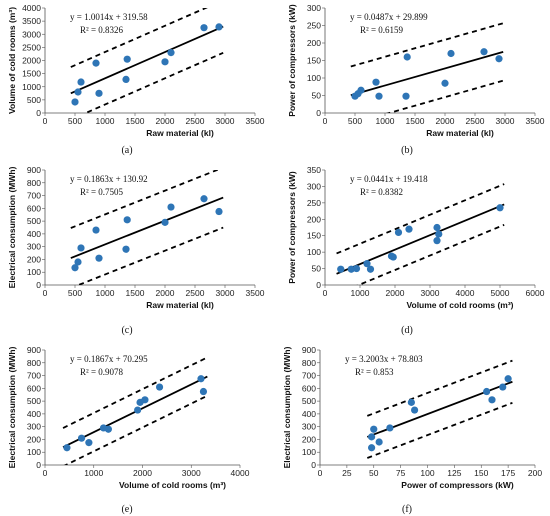 Image resolution: width=550 pixels, height=516 pixels. I want to click on r-squared-label: R² = 0.6159, so click(382, 30).